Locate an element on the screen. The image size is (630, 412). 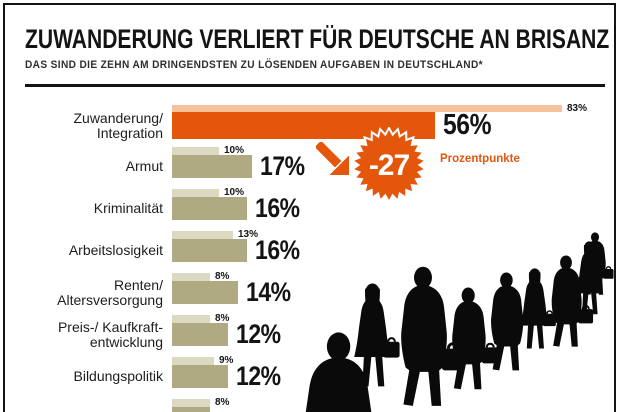
chart-row: Arbeitslosigkeit 13% 16% is located at coordinates (310, 247).